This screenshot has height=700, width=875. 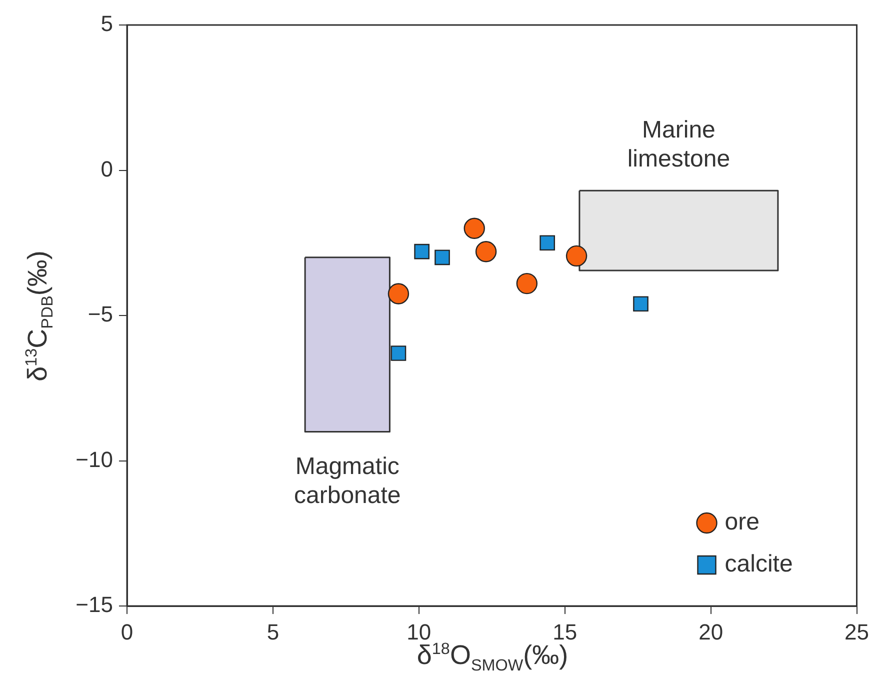 What do you see at coordinates (758, 564) in the screenshot?
I see `legend-label: calcite` at bounding box center [758, 564].